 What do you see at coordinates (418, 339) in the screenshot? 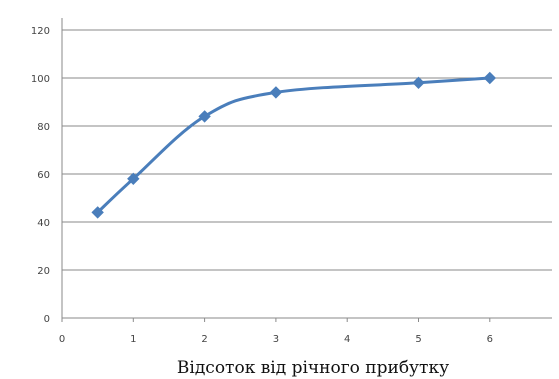
I see `x-tick-label: 5` at bounding box center [418, 339].